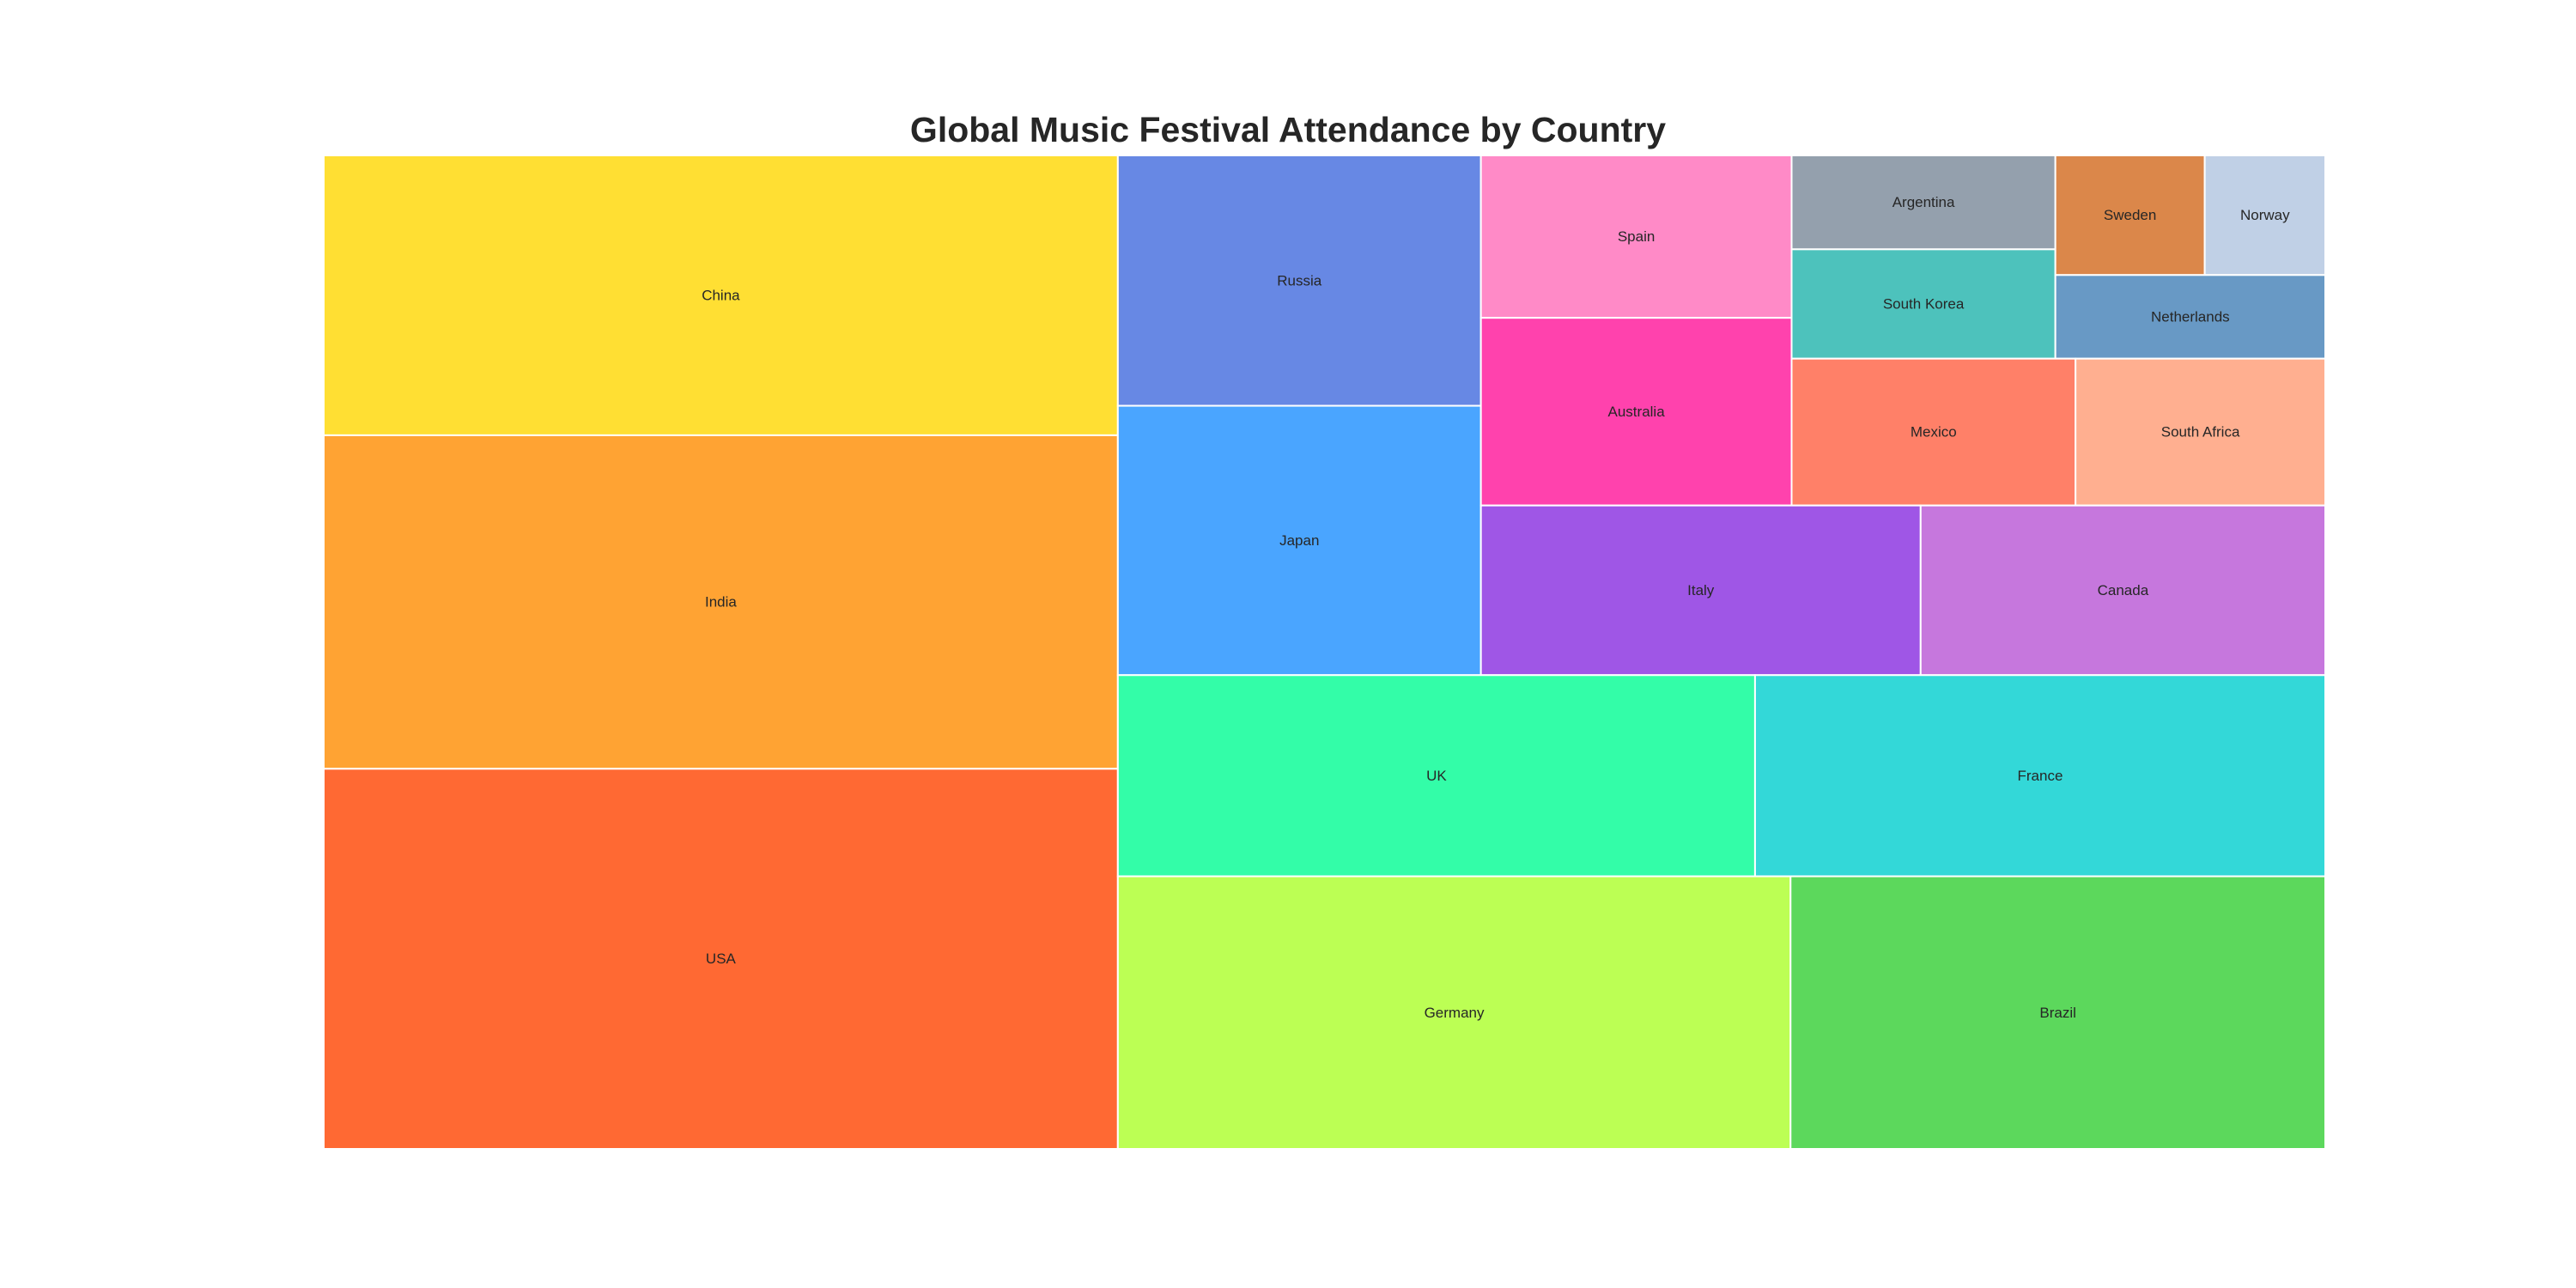 This screenshot has height=1288, width=2576. I want to click on treemap-cell-norway: Norway, so click(2265, 215).